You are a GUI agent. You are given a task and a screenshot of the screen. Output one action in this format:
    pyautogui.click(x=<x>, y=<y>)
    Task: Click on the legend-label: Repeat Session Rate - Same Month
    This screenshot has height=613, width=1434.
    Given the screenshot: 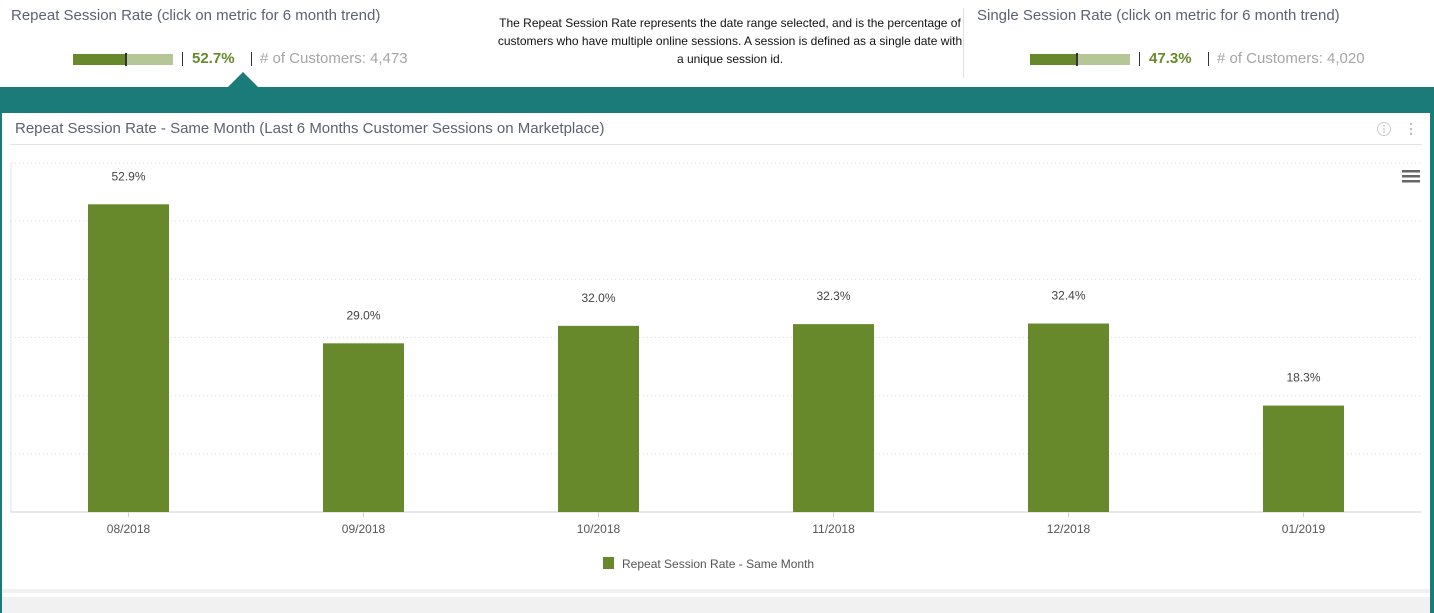 What is the action you would take?
    pyautogui.click(x=718, y=564)
    